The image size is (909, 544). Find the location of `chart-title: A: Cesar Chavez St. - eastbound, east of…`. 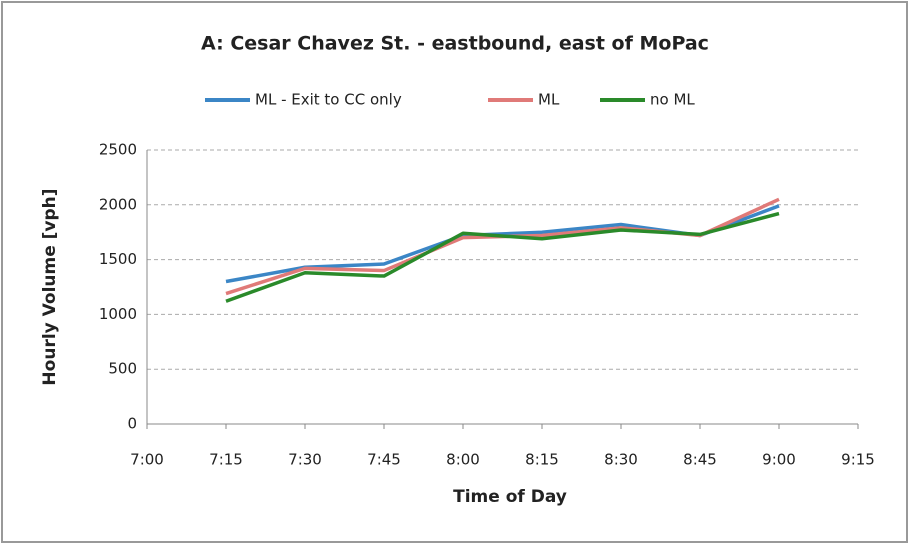

chart-title: A: Cesar Chavez St. - eastbound, east of… is located at coordinates (455, 44).